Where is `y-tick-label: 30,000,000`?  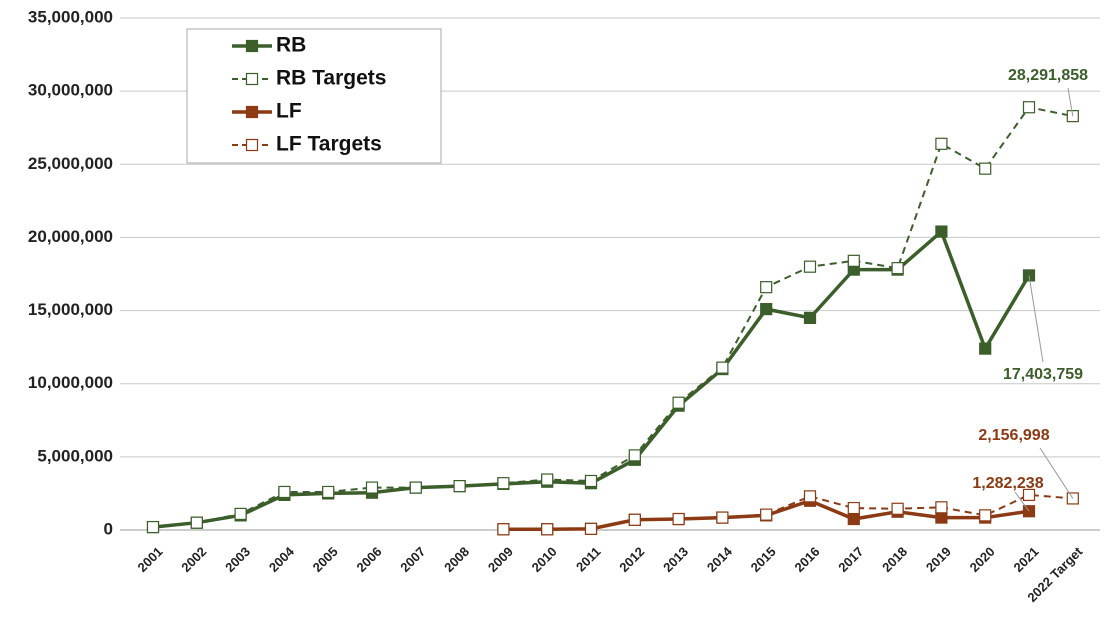 y-tick-label: 30,000,000 is located at coordinates (70, 90).